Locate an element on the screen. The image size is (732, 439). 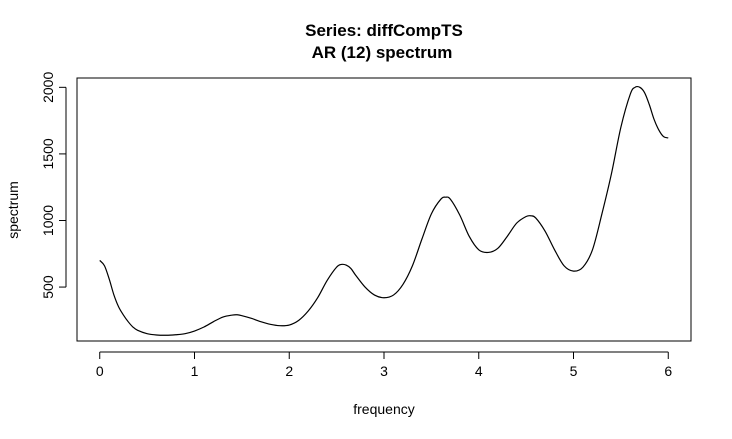
y-tick-label: 2000 is located at coordinates (48, 87).